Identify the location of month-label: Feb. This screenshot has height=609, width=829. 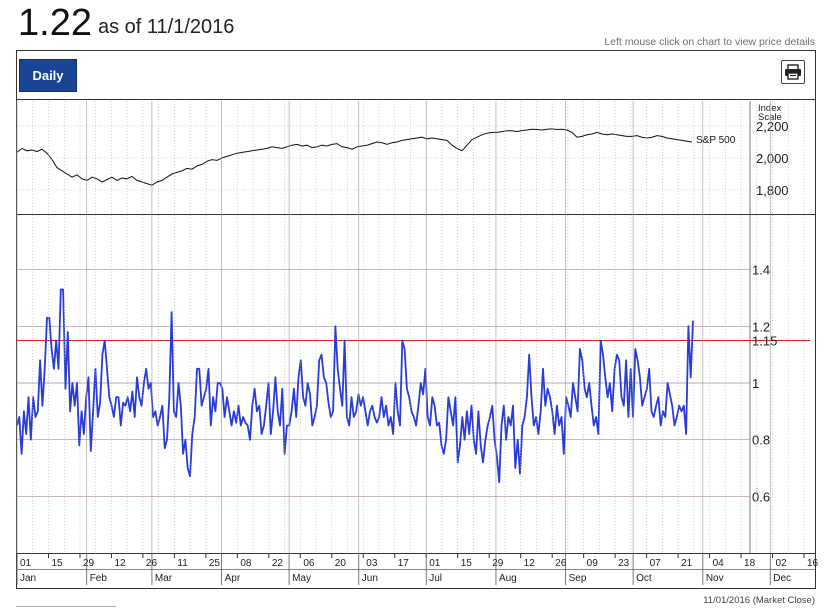
(99, 578).